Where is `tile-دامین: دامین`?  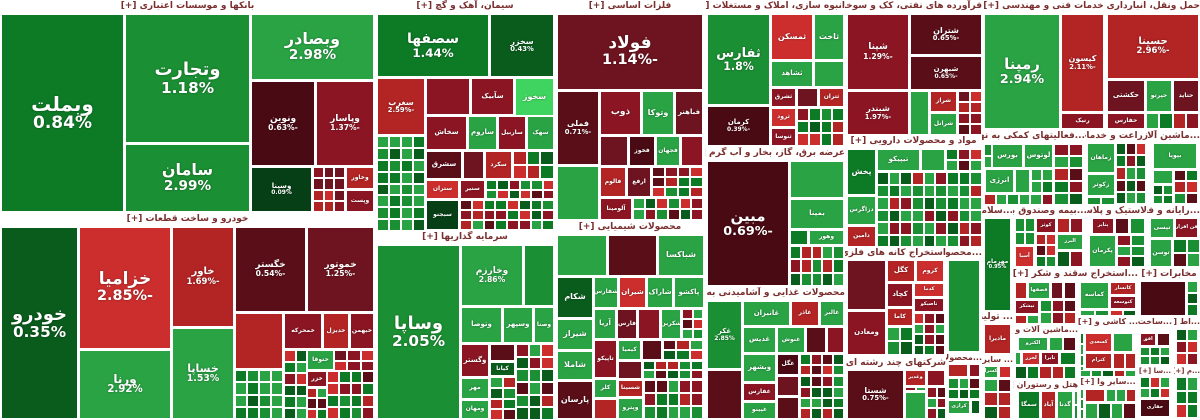 tile-دامین: دامین is located at coordinates (861, 236).